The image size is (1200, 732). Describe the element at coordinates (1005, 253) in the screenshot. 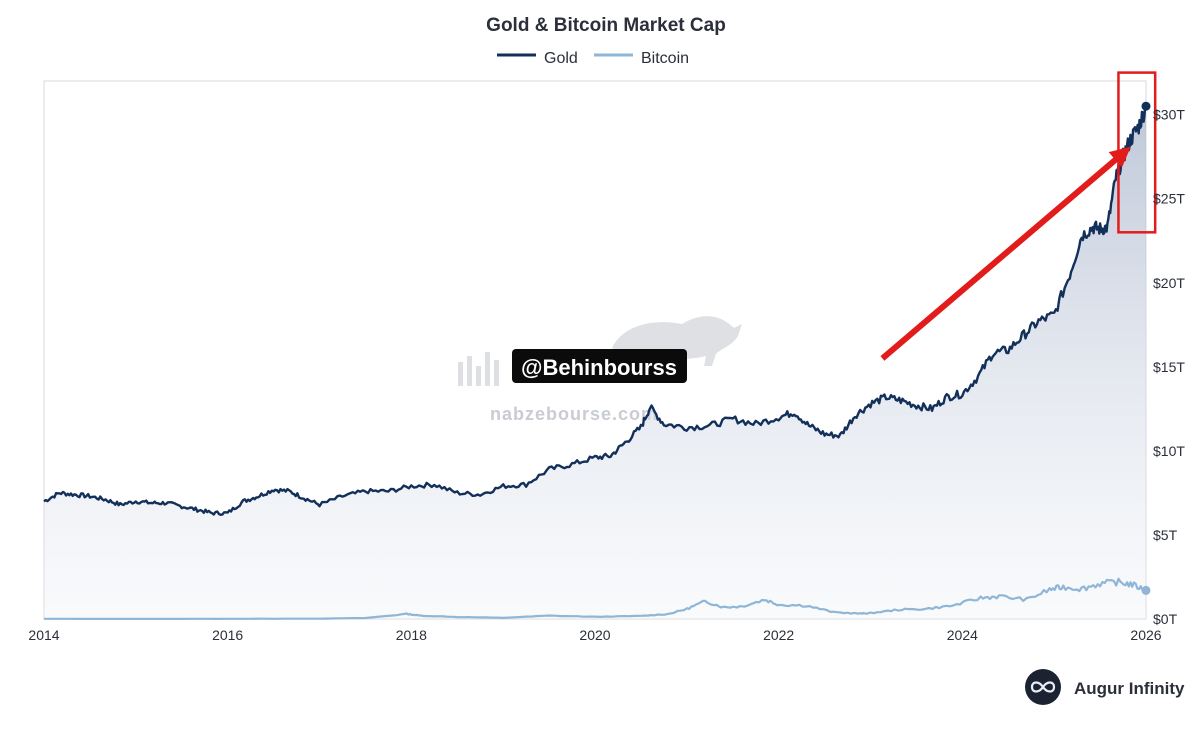

I see `trend-arrow` at that location.